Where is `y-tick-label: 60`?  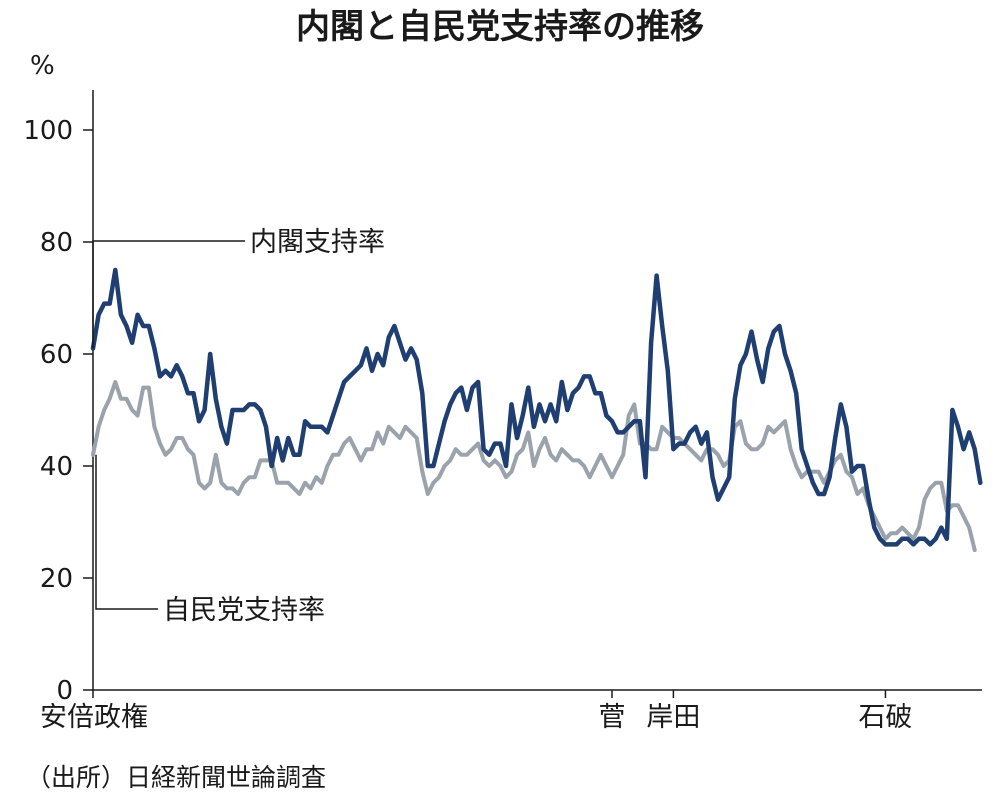 y-tick-label: 60 is located at coordinates (56, 355).